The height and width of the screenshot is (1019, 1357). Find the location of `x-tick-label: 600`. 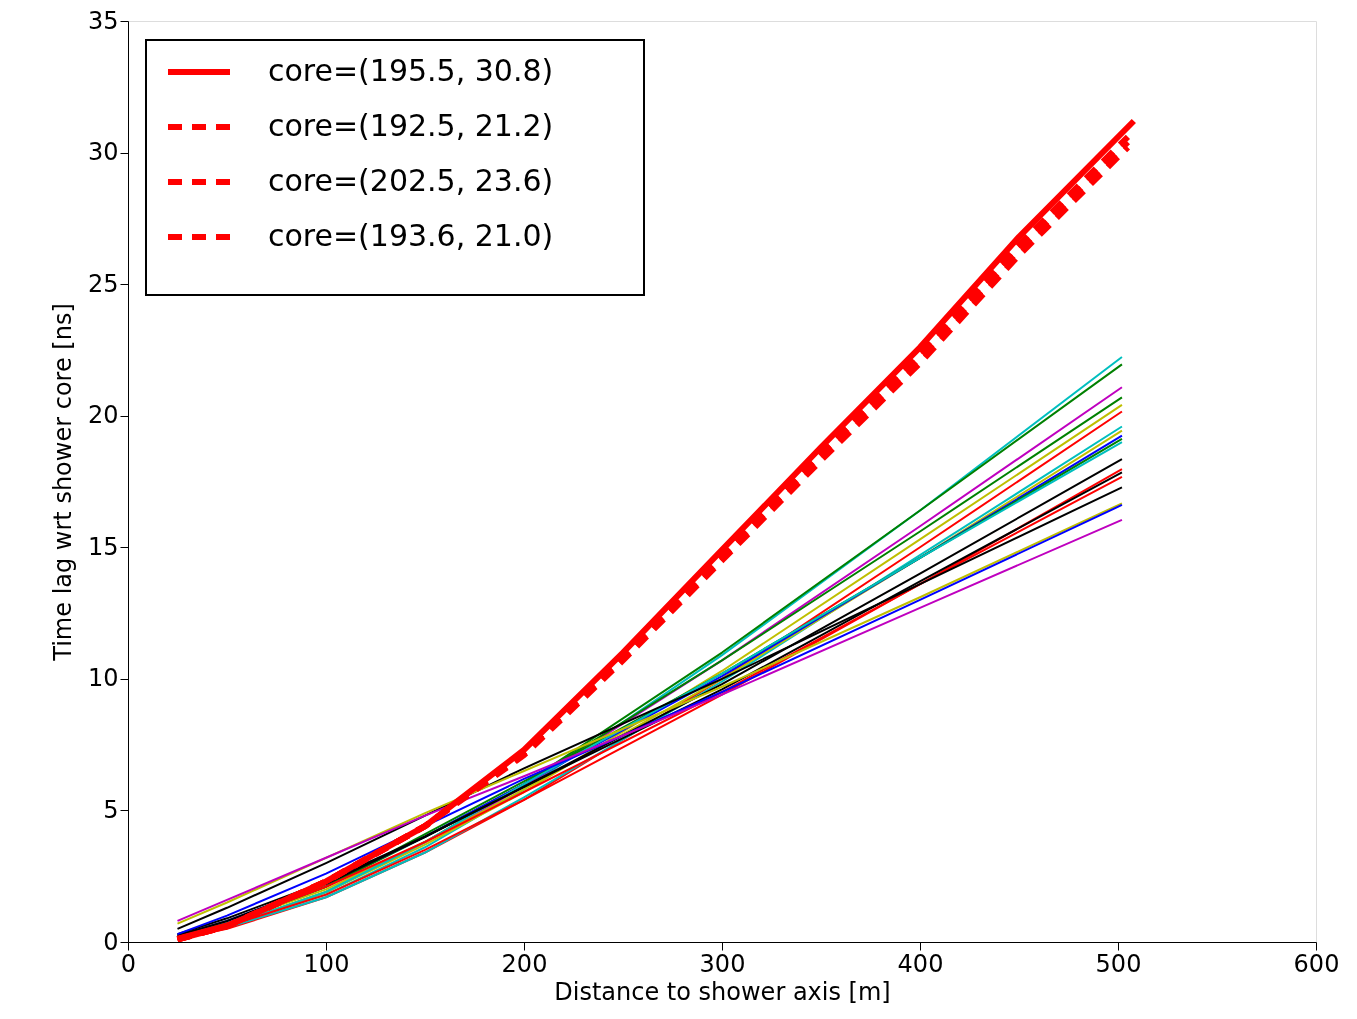

x-tick-label: 600 is located at coordinates (1316, 963).